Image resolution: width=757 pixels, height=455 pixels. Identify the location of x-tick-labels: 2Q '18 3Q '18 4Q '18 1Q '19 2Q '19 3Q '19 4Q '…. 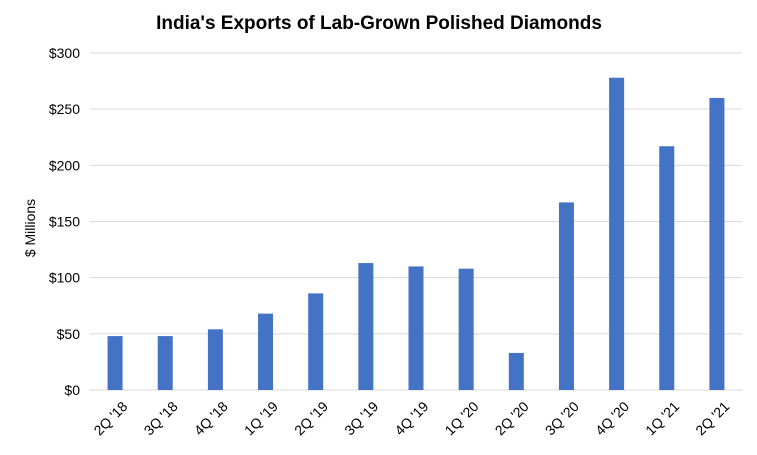
(411, 418).